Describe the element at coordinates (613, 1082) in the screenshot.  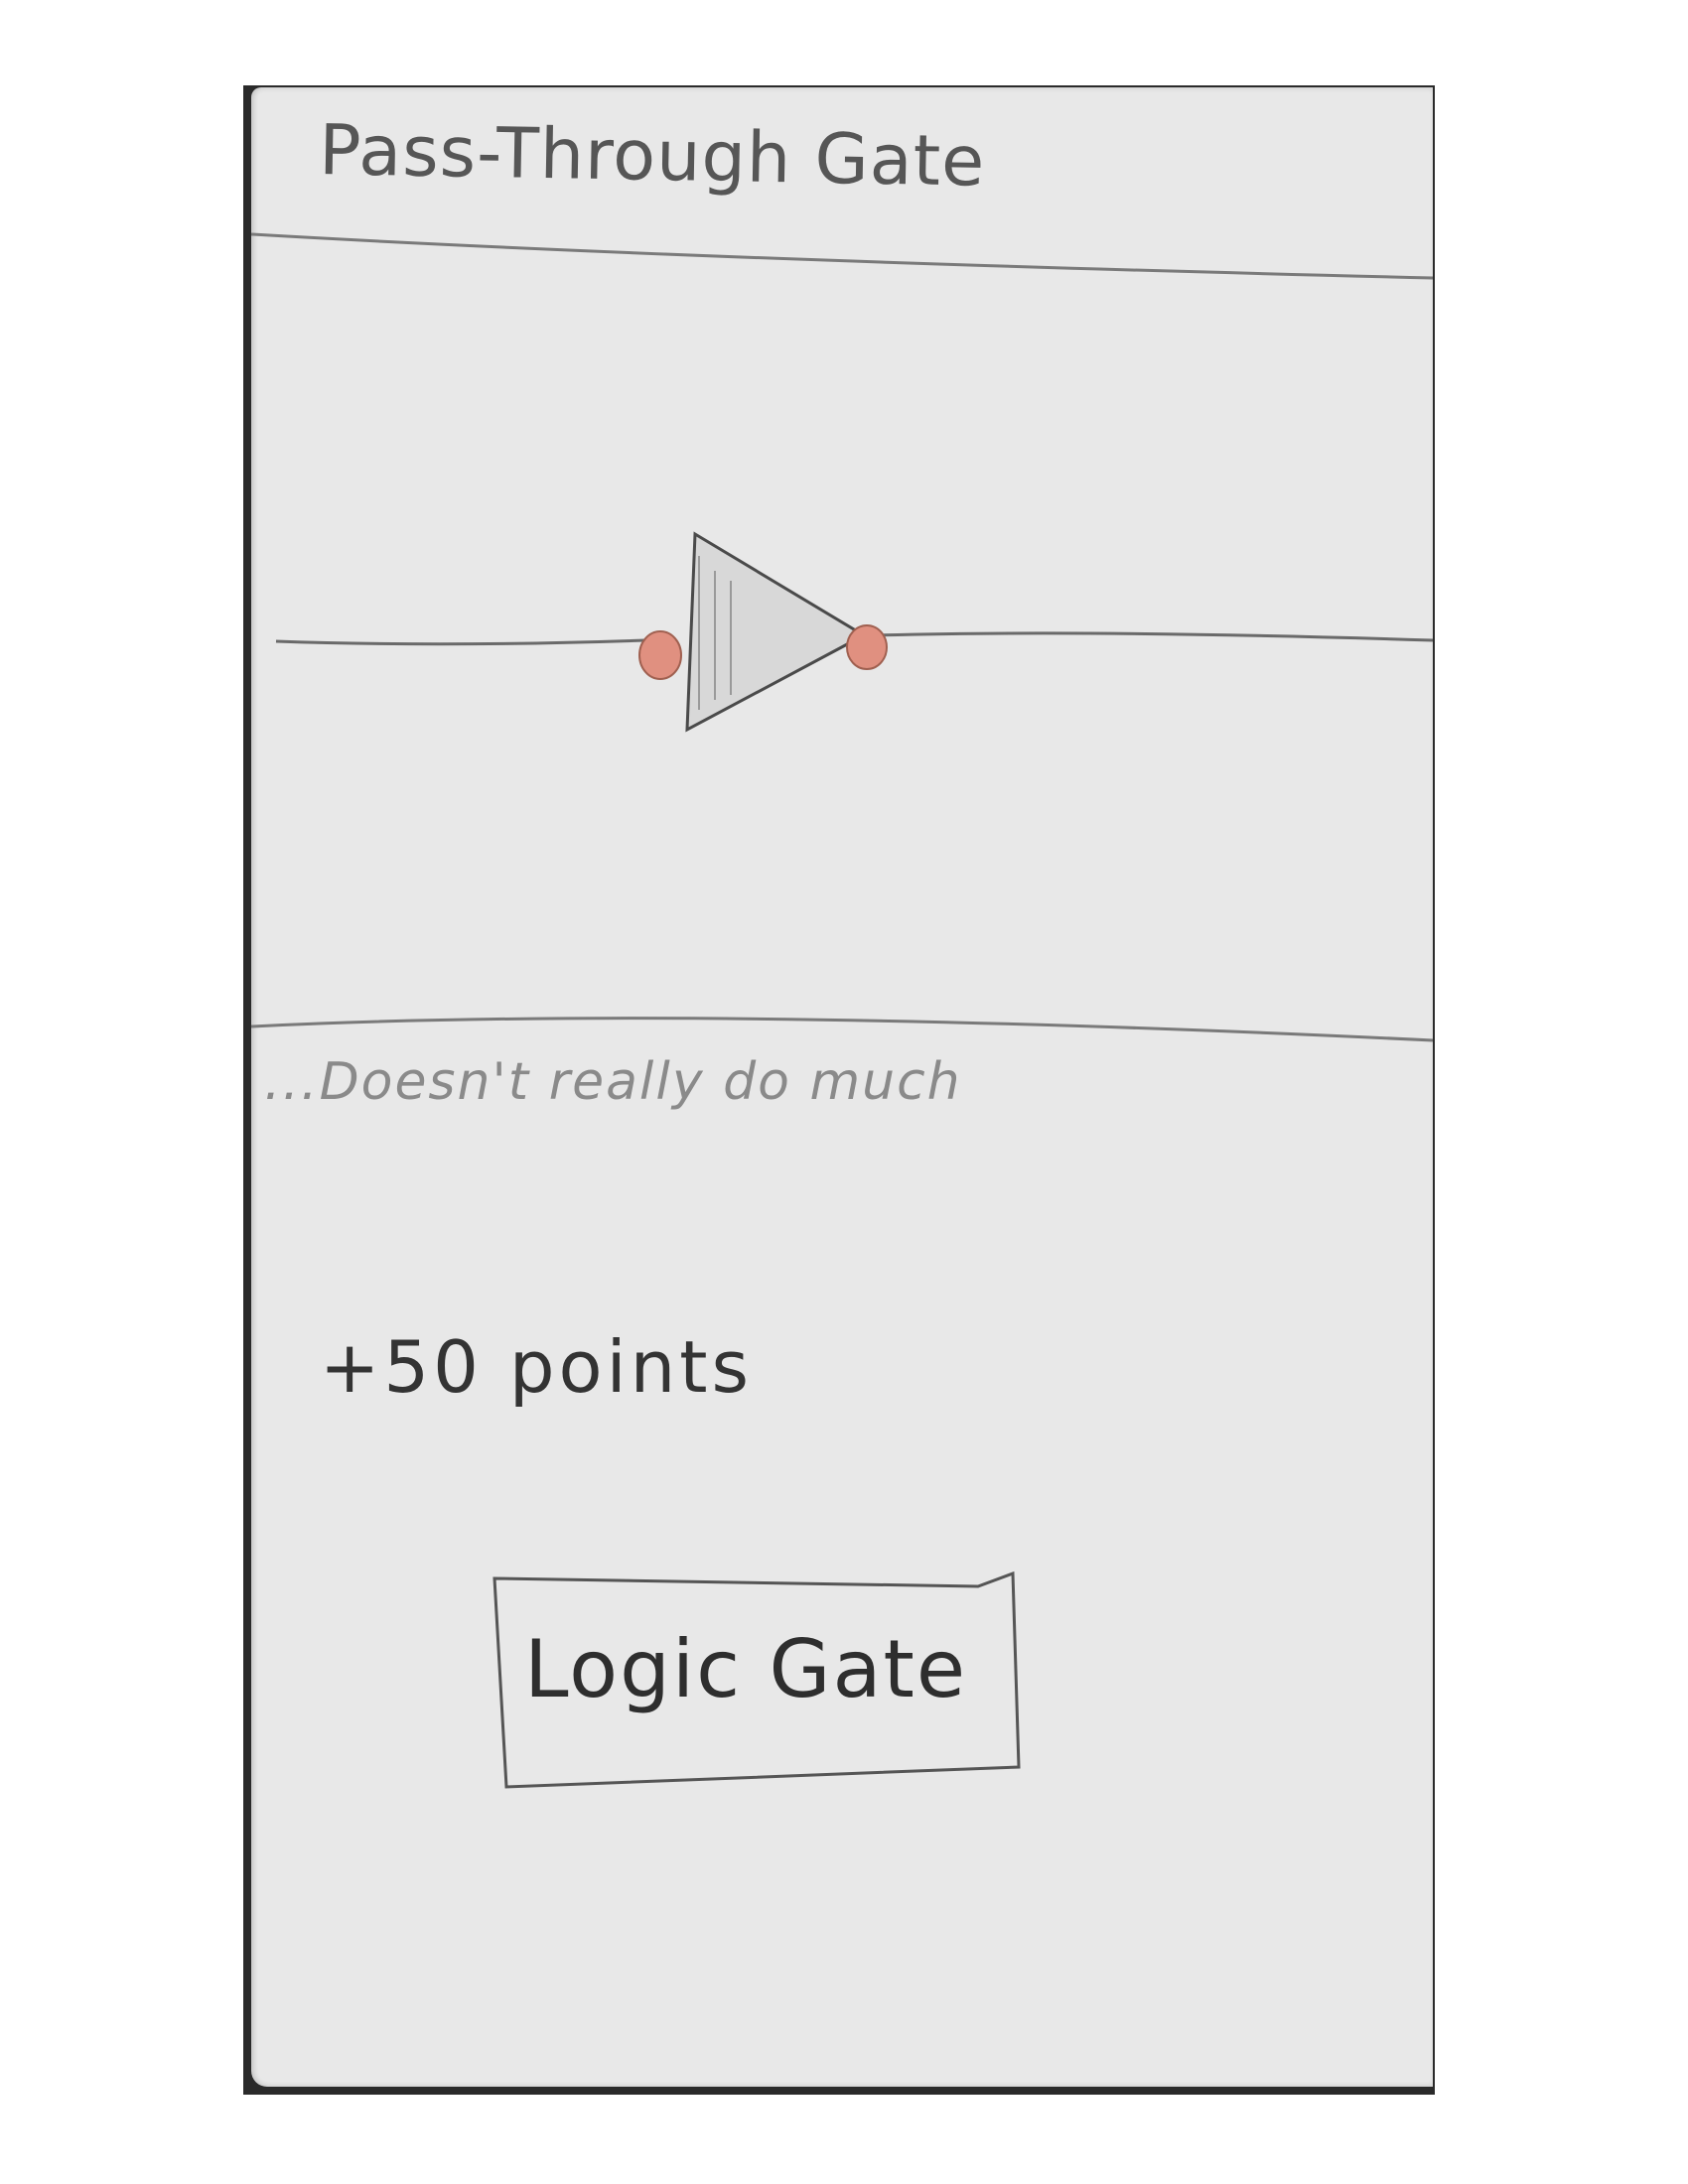
I see `card-description: ...Doesn't really do much` at that location.